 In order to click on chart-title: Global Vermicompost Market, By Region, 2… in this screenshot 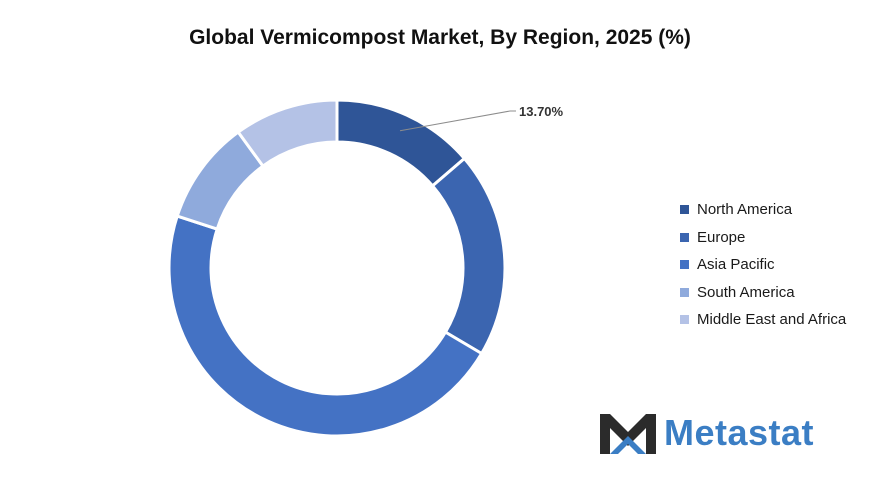, I will do `click(440, 37)`.